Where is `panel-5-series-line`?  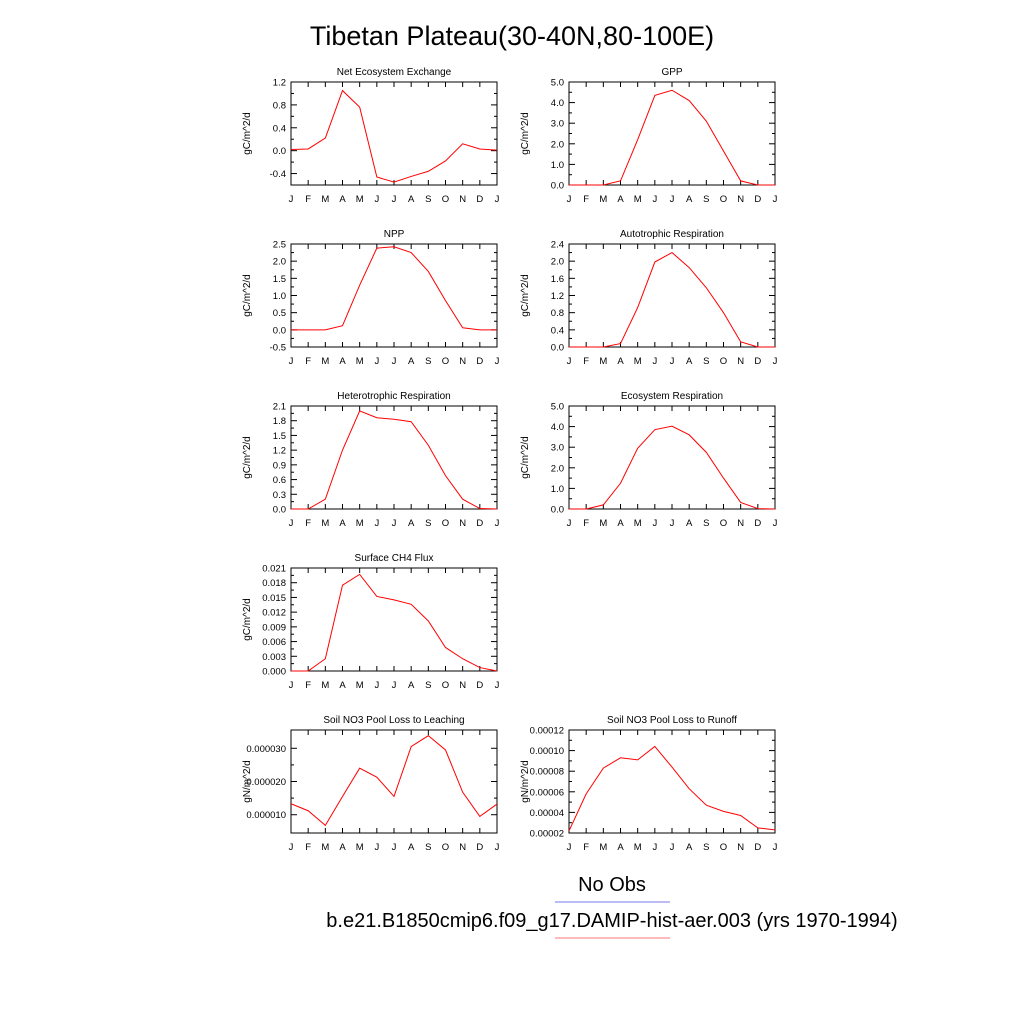
panel-5-series-line is located at coordinates (394, 460).